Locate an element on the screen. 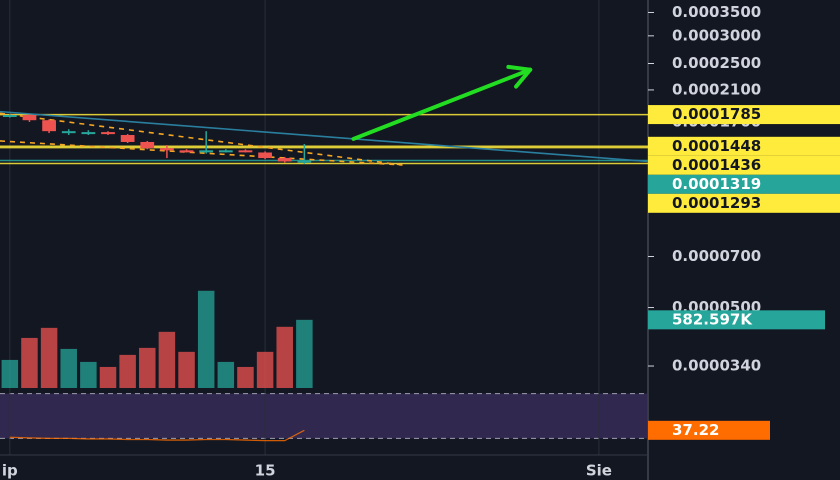 This screenshot has height=480, width=840. rsi-label-box is located at coordinates (709, 430).